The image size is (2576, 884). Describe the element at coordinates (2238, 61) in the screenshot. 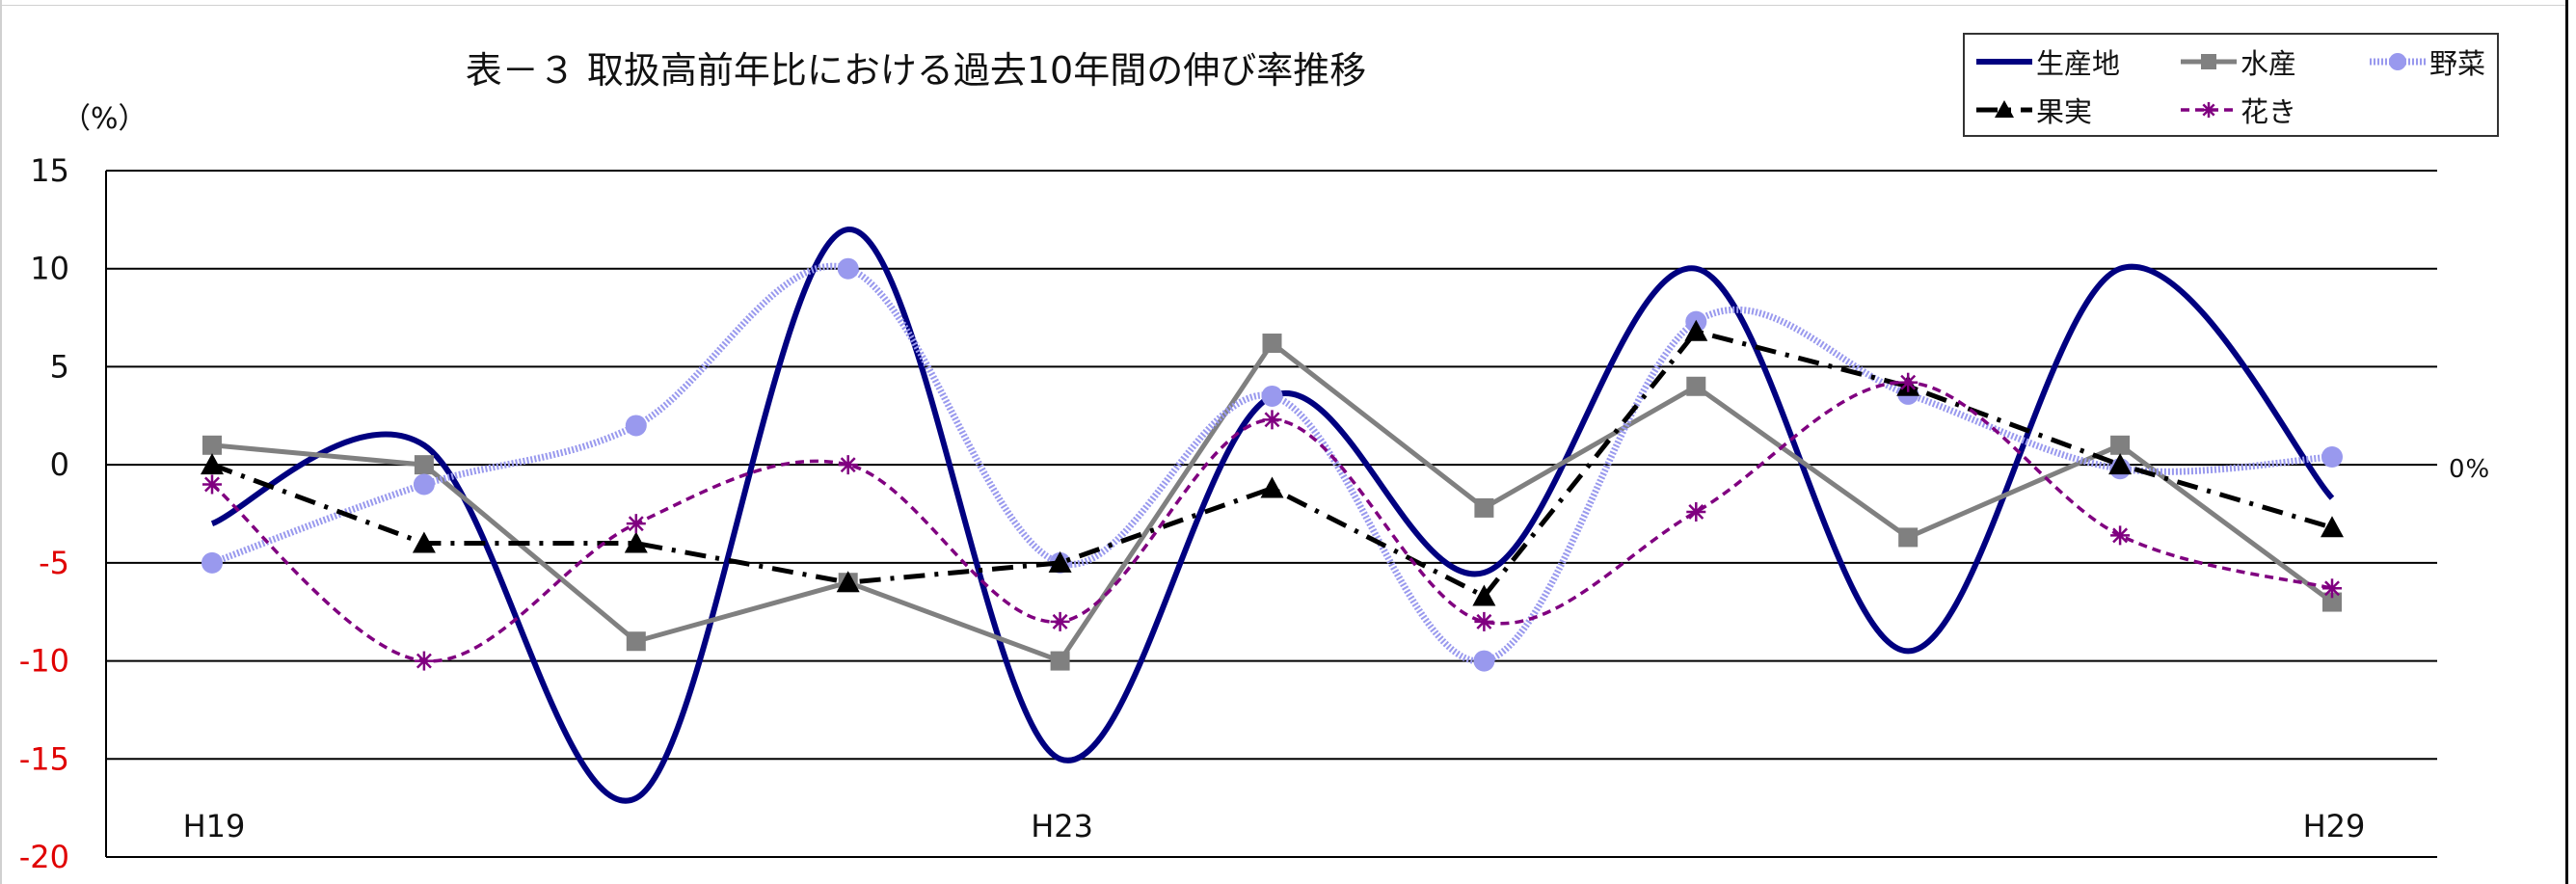

I see `legend-item: 水産` at that location.